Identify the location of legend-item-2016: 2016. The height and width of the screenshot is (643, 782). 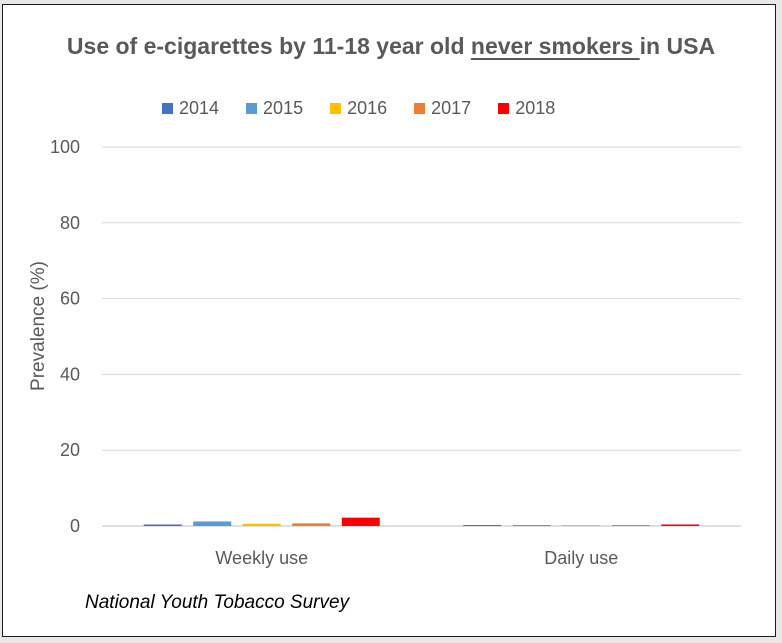
(358, 108).